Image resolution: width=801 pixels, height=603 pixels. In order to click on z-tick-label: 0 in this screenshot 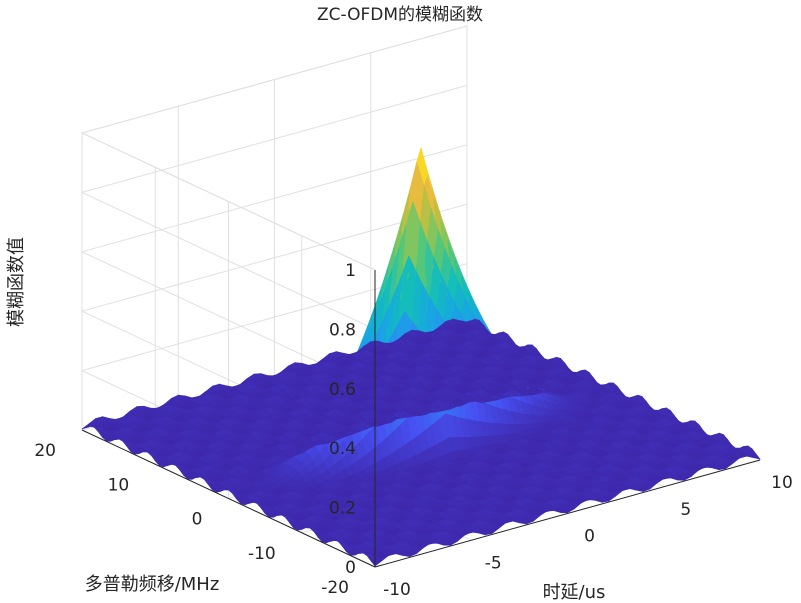, I will do `click(350, 568)`.